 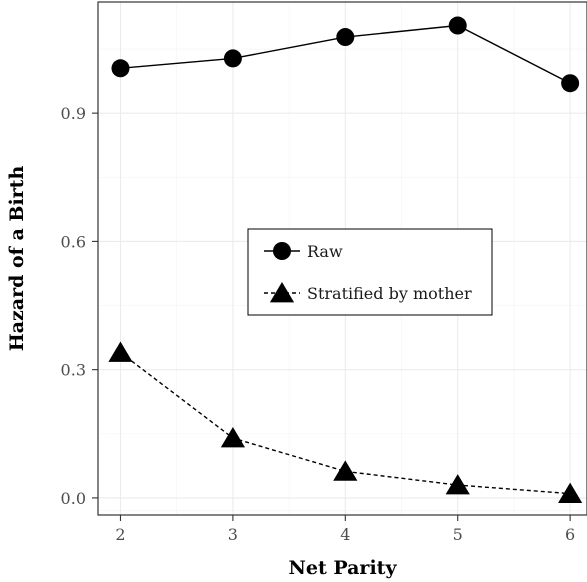 What do you see at coordinates (343, 568) in the screenshot?
I see `x-axis-title: Net Parity` at bounding box center [343, 568].